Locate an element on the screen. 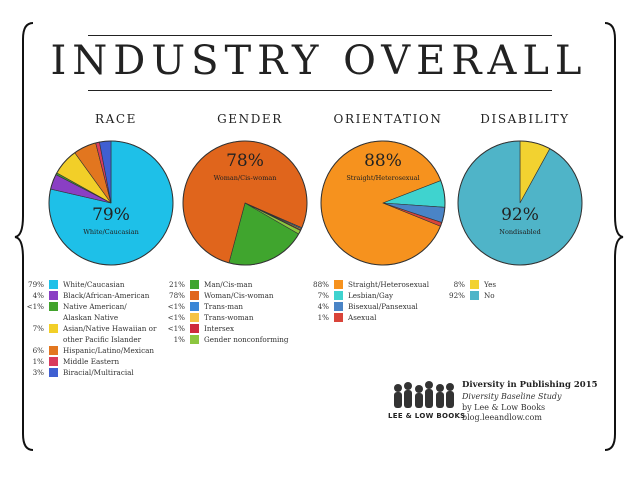 The height and width of the screenshot is (479, 638). disability-legend-item: 8% Yes is located at coordinates (493, 284).